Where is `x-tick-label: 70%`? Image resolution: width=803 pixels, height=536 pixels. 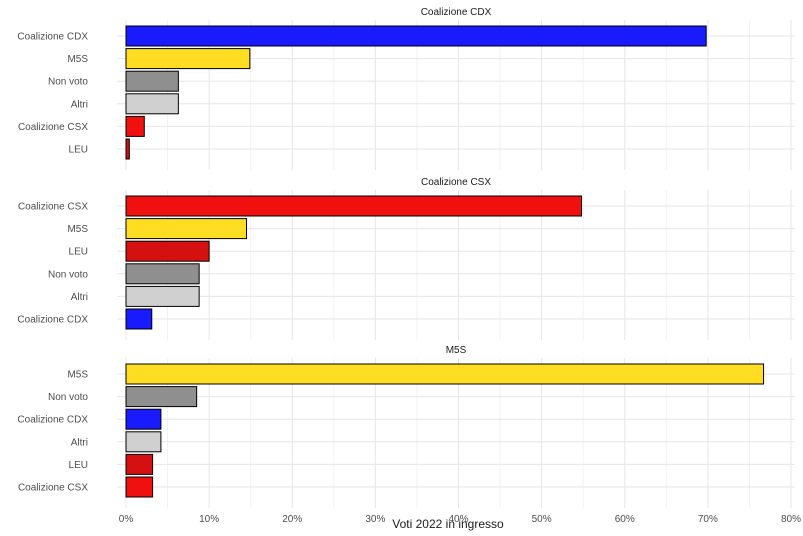 x-tick-label: 70% is located at coordinates (708, 519).